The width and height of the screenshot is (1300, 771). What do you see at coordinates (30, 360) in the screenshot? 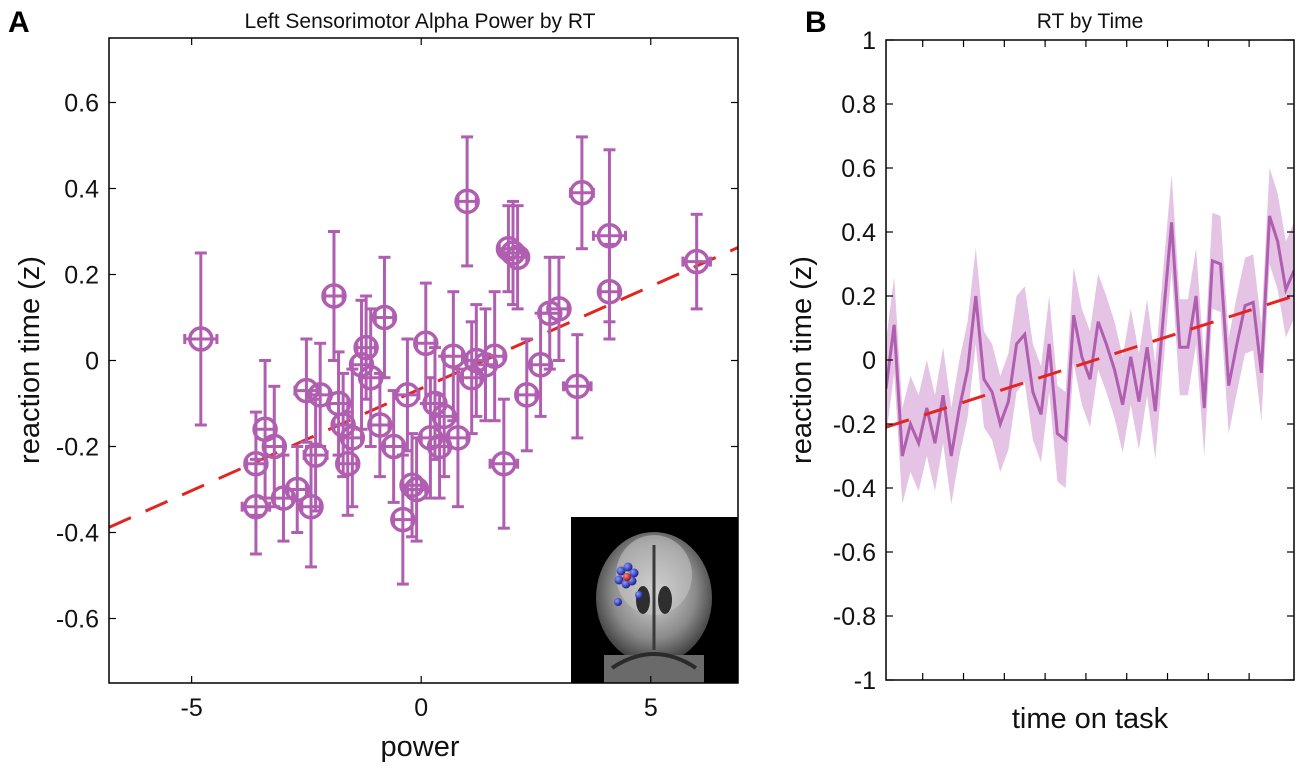
I see `chart-a-ylabel: reaction time (z)` at bounding box center [30, 360].